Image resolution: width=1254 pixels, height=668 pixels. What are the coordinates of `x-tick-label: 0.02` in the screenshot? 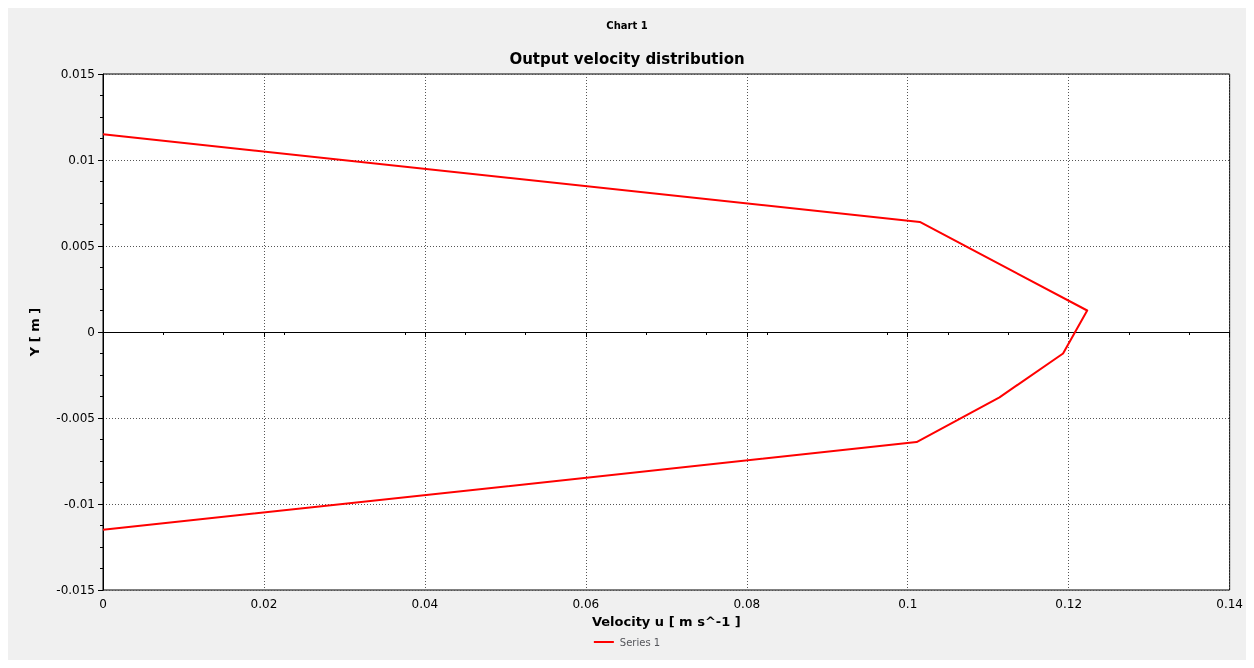 It's located at (264, 604).